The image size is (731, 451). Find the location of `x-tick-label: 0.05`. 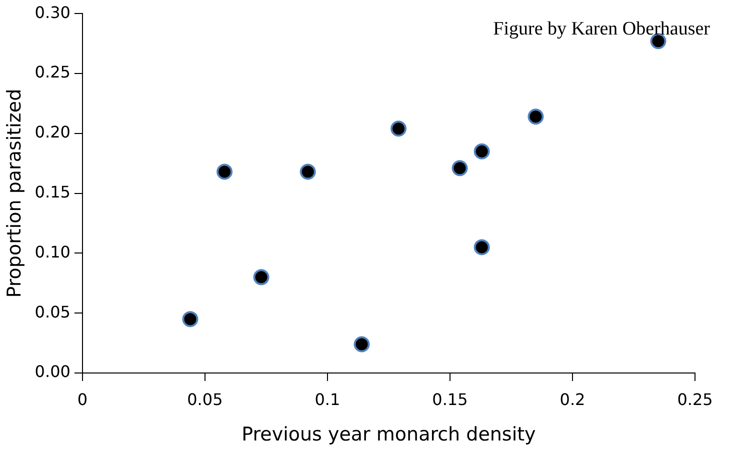

x-tick-label: 0.05 is located at coordinates (205, 399).